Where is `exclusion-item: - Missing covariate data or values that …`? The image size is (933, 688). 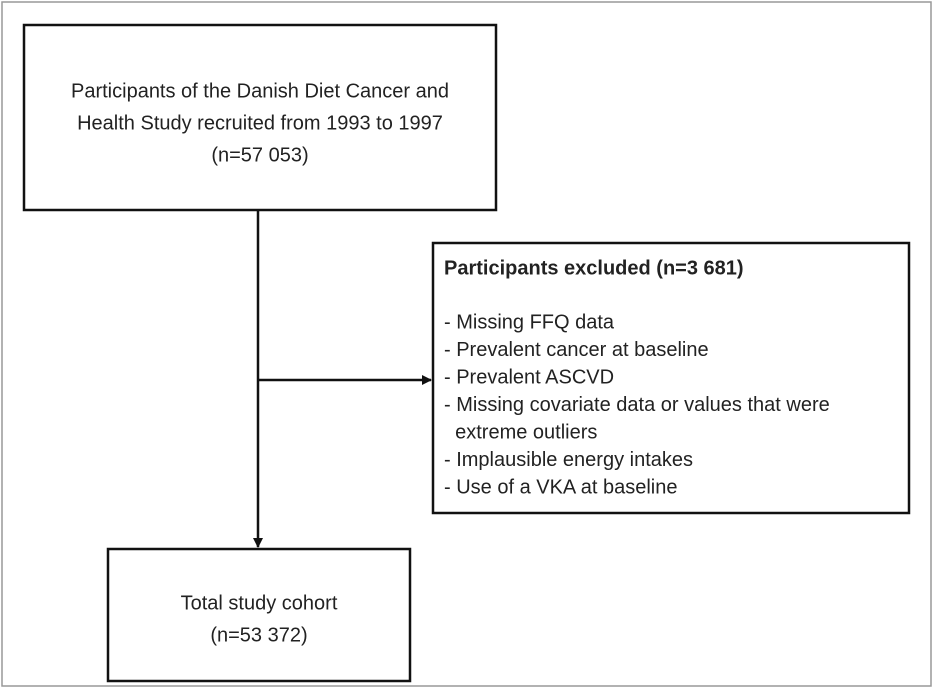 exclusion-item: - Missing covariate data or values that … is located at coordinates (637, 405).